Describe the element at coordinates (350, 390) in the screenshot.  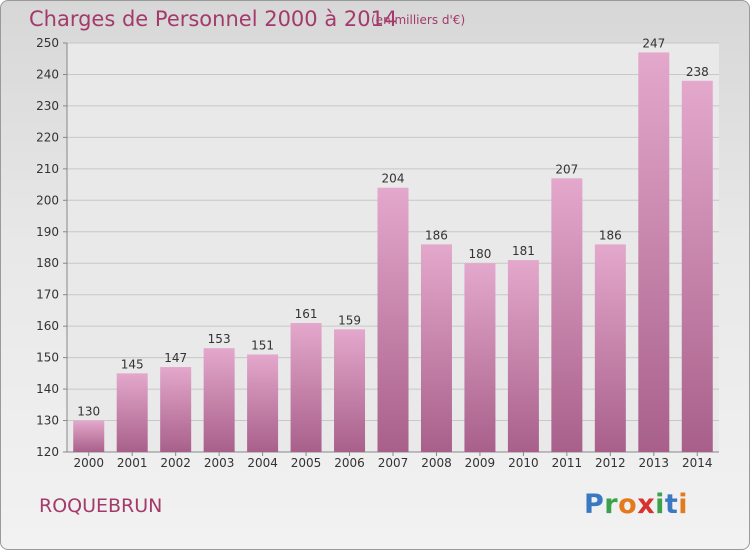
I see `bar-2006` at that location.